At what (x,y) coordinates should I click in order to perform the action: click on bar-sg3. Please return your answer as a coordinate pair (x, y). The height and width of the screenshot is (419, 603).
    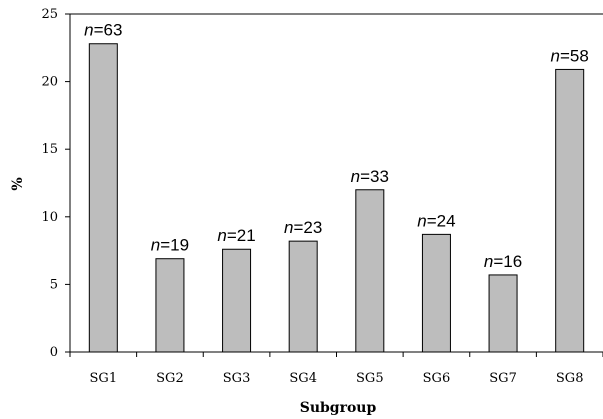
    Looking at the image, I should click on (237, 300).